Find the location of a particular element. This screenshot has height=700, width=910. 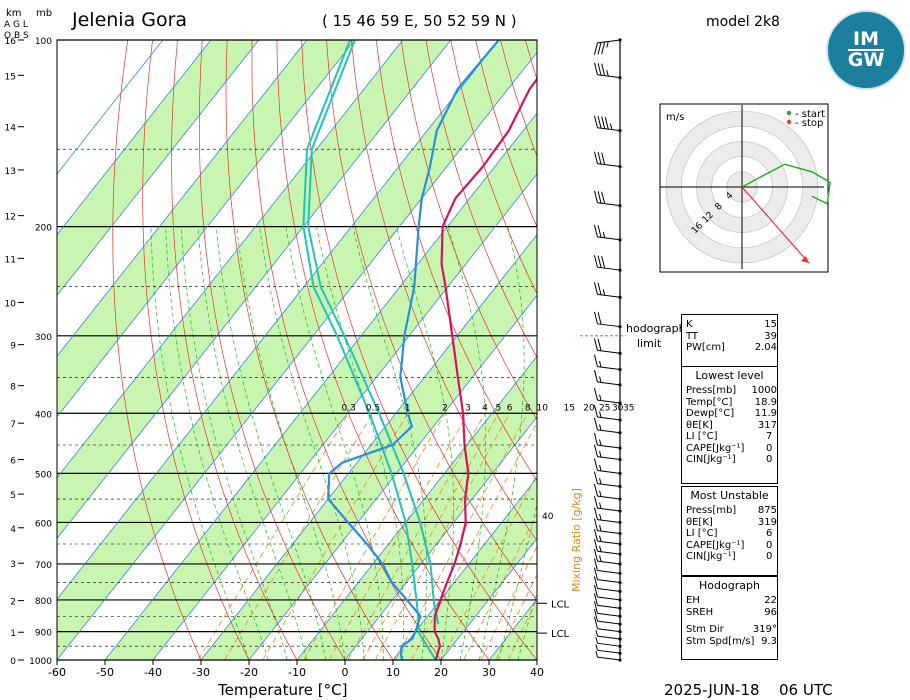

km-tick-label: 3 is located at coordinates (13, 565).